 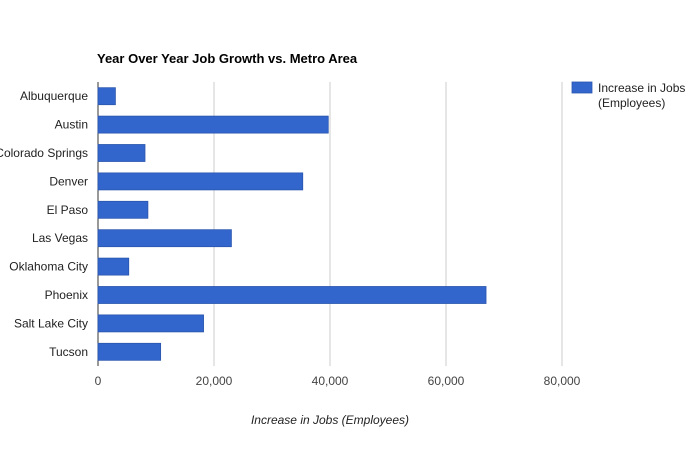 I want to click on category-label: Oklahoma City, so click(x=48, y=267).